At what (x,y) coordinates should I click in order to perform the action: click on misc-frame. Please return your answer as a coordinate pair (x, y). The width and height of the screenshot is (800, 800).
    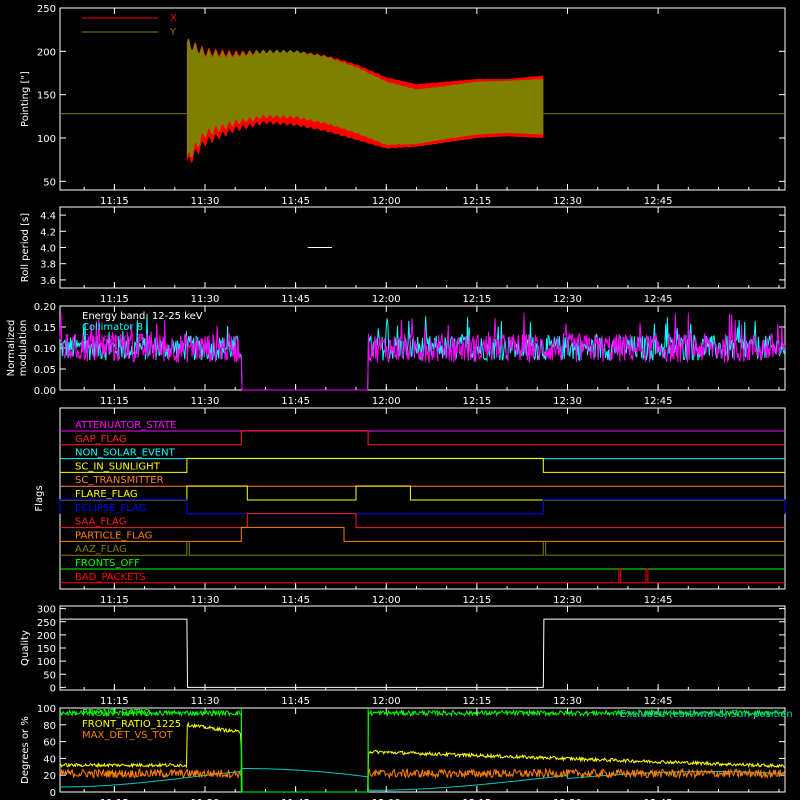
    Looking at the image, I should click on (422, 750).